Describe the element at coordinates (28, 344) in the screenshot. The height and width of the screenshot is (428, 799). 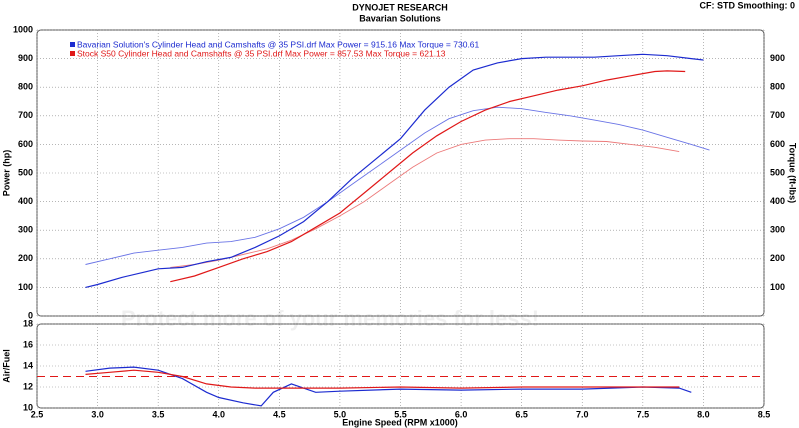
I see `y-tick-label: 16` at that location.